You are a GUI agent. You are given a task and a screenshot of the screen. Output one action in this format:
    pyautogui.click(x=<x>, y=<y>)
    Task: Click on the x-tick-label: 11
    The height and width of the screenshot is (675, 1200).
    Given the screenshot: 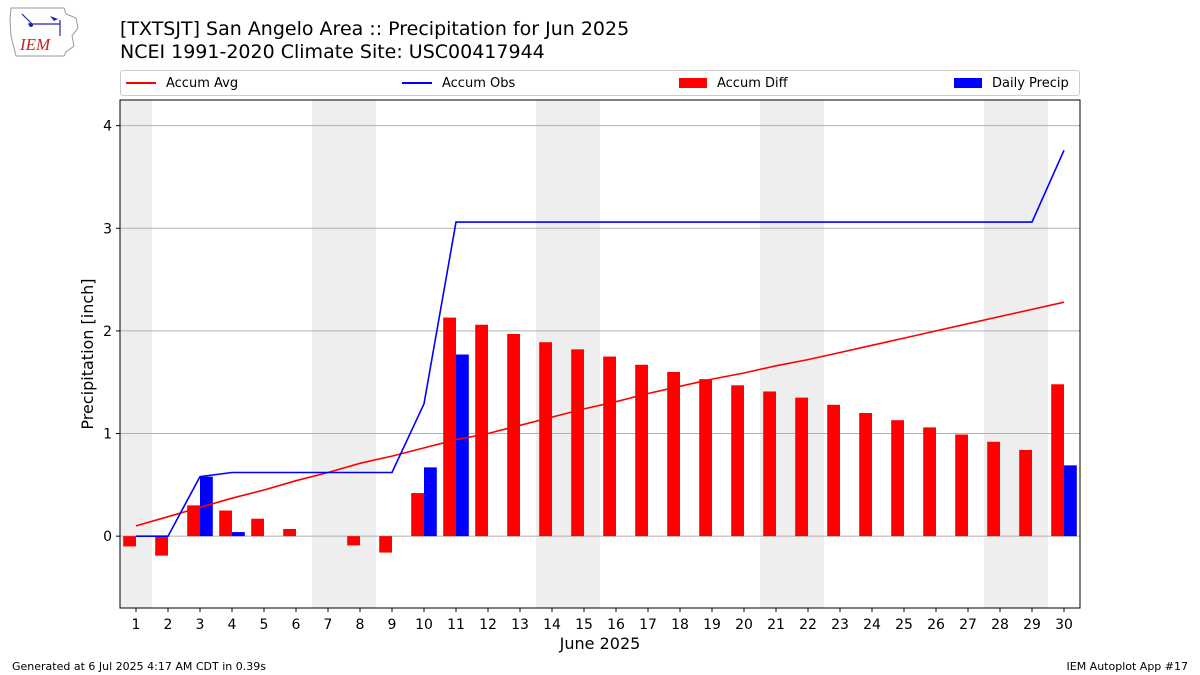 What is the action you would take?
    pyautogui.click(x=456, y=625)
    